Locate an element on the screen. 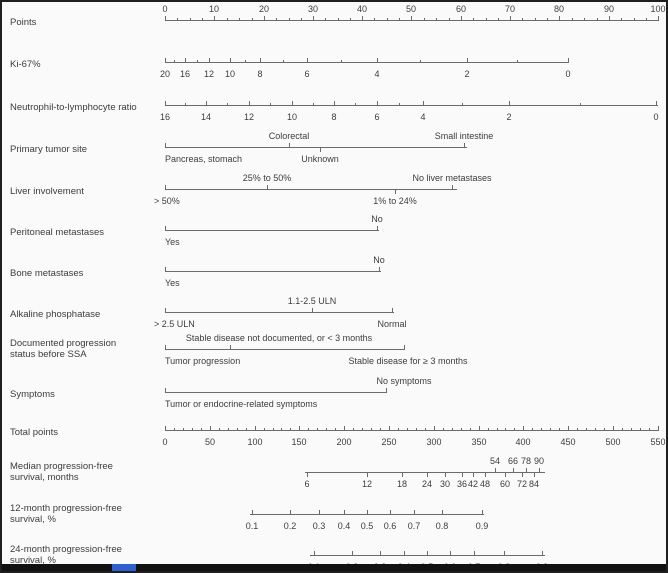  tick-label: No liver metastases is located at coordinates (452, 178).